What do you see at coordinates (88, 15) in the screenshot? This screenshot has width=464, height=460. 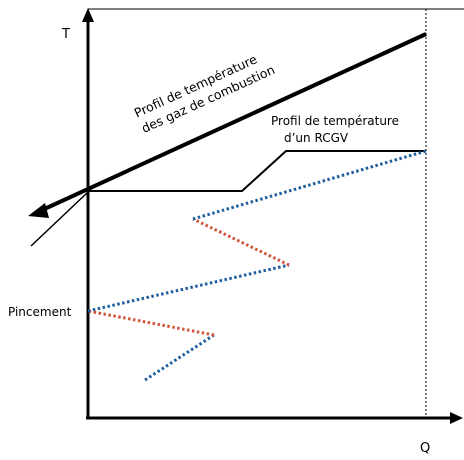 I see `t-axis-arrowhead` at bounding box center [88, 15].